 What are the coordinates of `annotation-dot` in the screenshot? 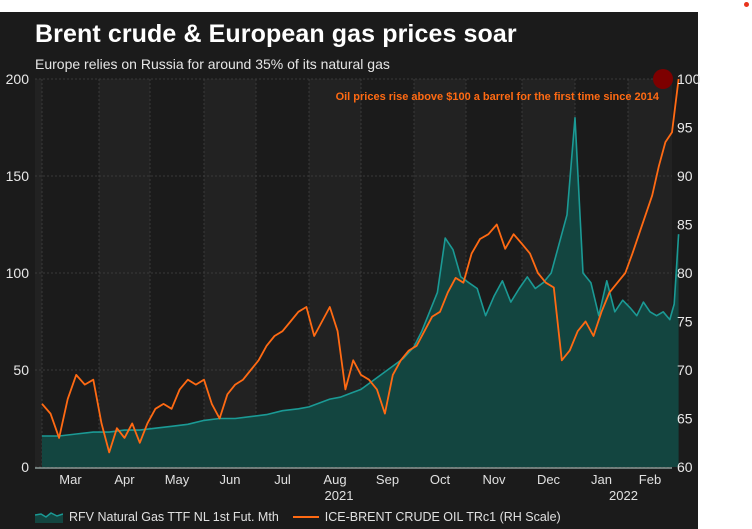 It's located at (663, 79).